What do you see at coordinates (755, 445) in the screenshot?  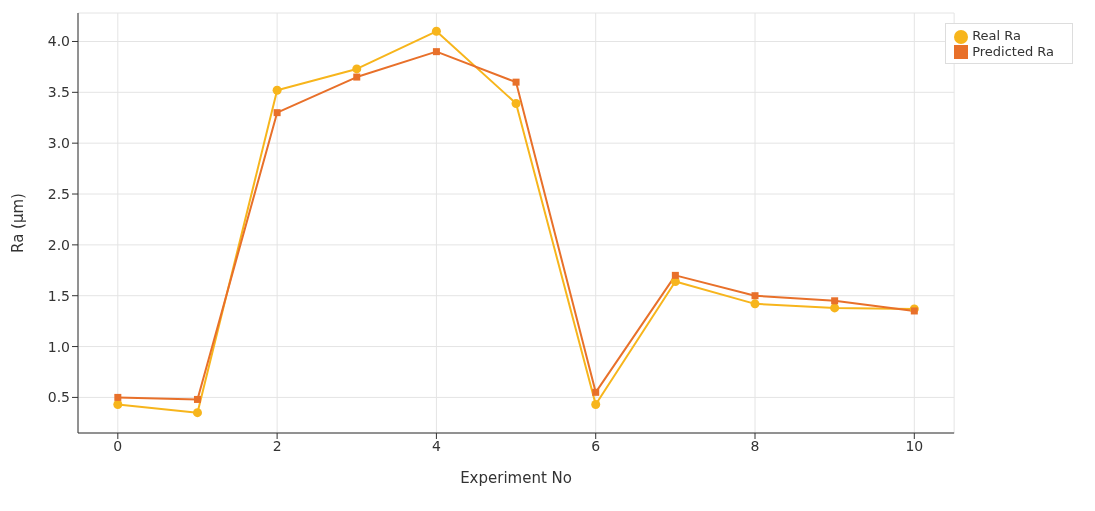 I see `x-tick-label: 8` at bounding box center [755, 445].